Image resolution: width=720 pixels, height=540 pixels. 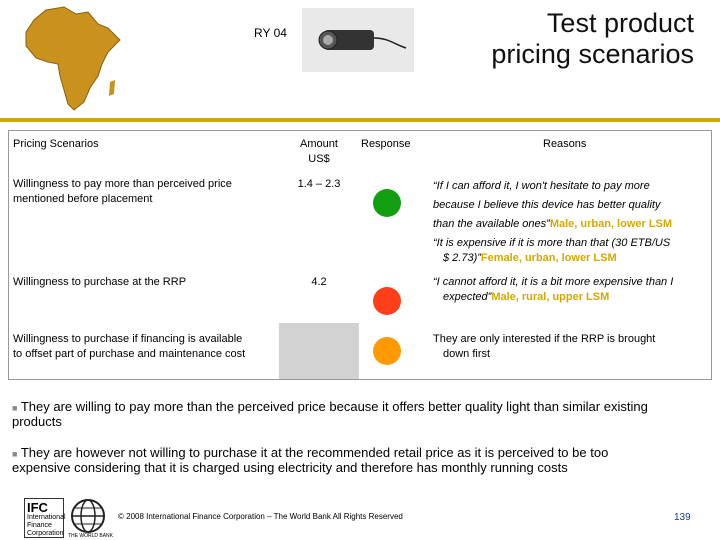 What do you see at coordinates (319, 282) in the screenshot?
I see `table-row-amount: 4.2` at bounding box center [319, 282].